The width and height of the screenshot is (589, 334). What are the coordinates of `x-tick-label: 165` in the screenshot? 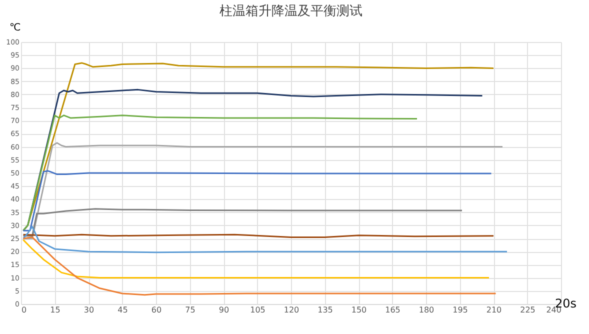 It's located at (392, 310).